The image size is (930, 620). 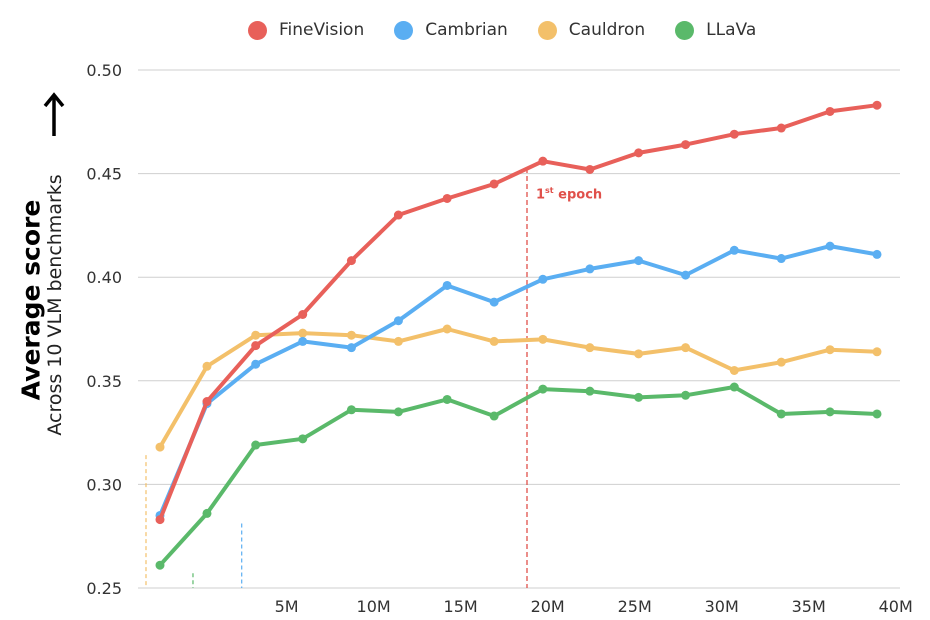 What do you see at coordinates (104, 174) in the screenshot?
I see `y-tick-label: 0.45` at bounding box center [104, 174].